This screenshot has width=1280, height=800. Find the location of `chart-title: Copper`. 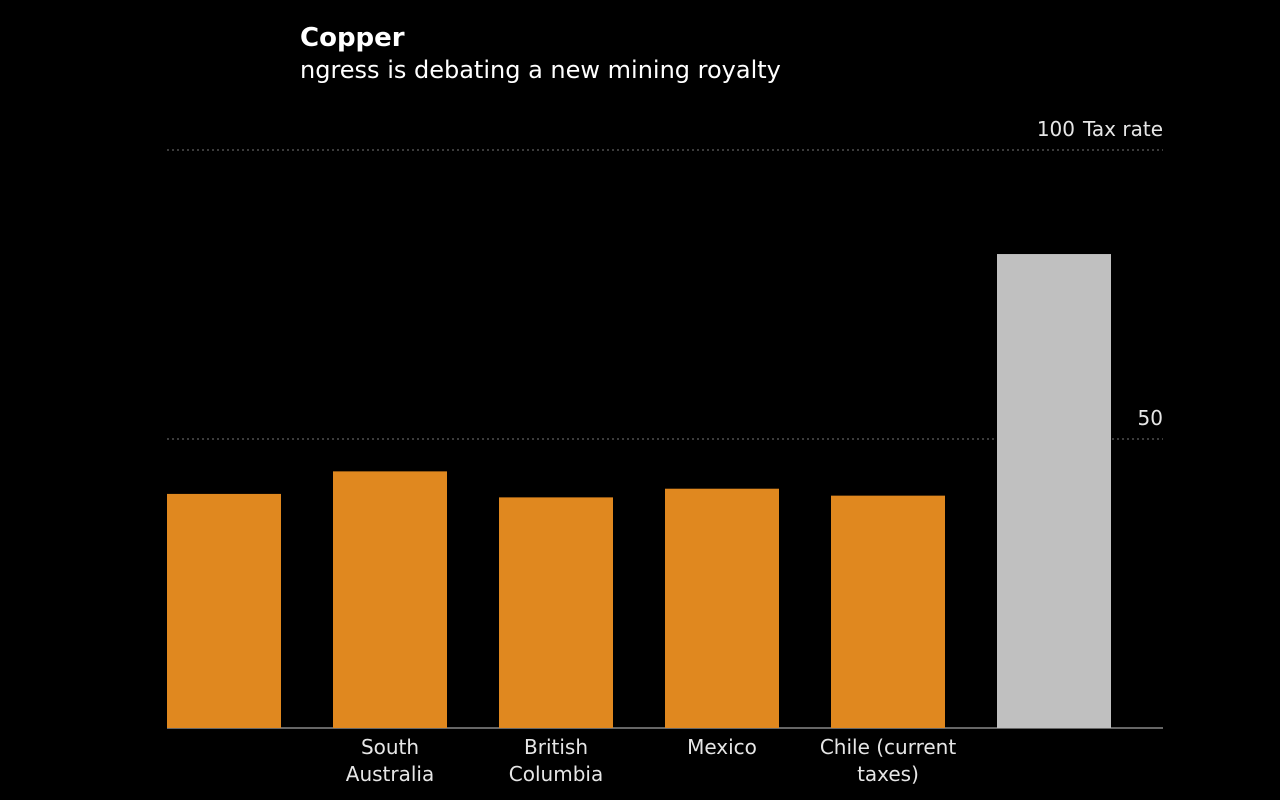

chart-title: Copper is located at coordinates (352, 38).